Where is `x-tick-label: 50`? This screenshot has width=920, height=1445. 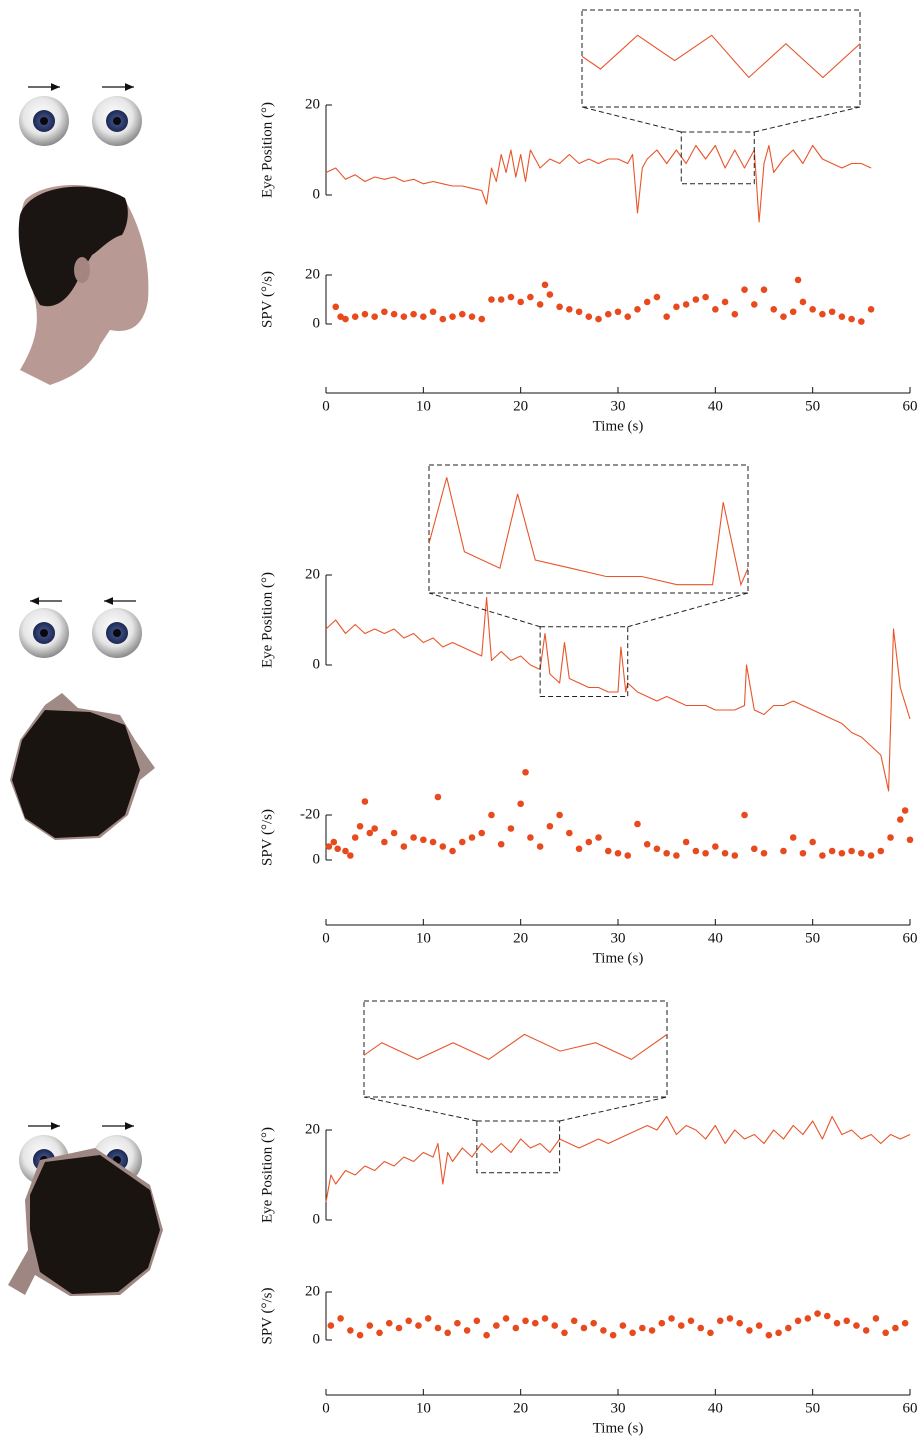 x-tick-label: 50 is located at coordinates (812, 406).